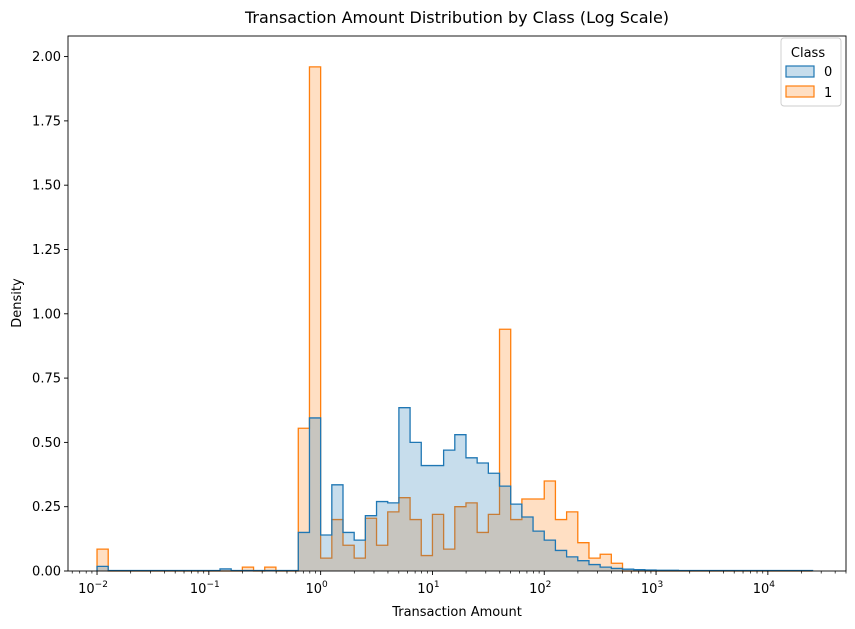 This screenshot has width=855, height=629. I want to click on x-tick-label: 10⁴, so click(764, 588).